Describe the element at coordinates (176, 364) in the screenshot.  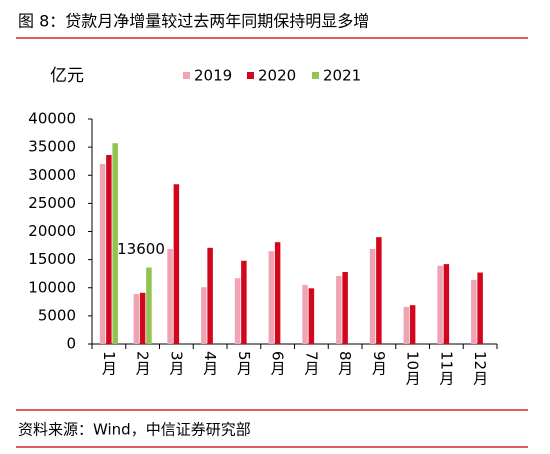
I see `x-tick-label: 3月` at that location.